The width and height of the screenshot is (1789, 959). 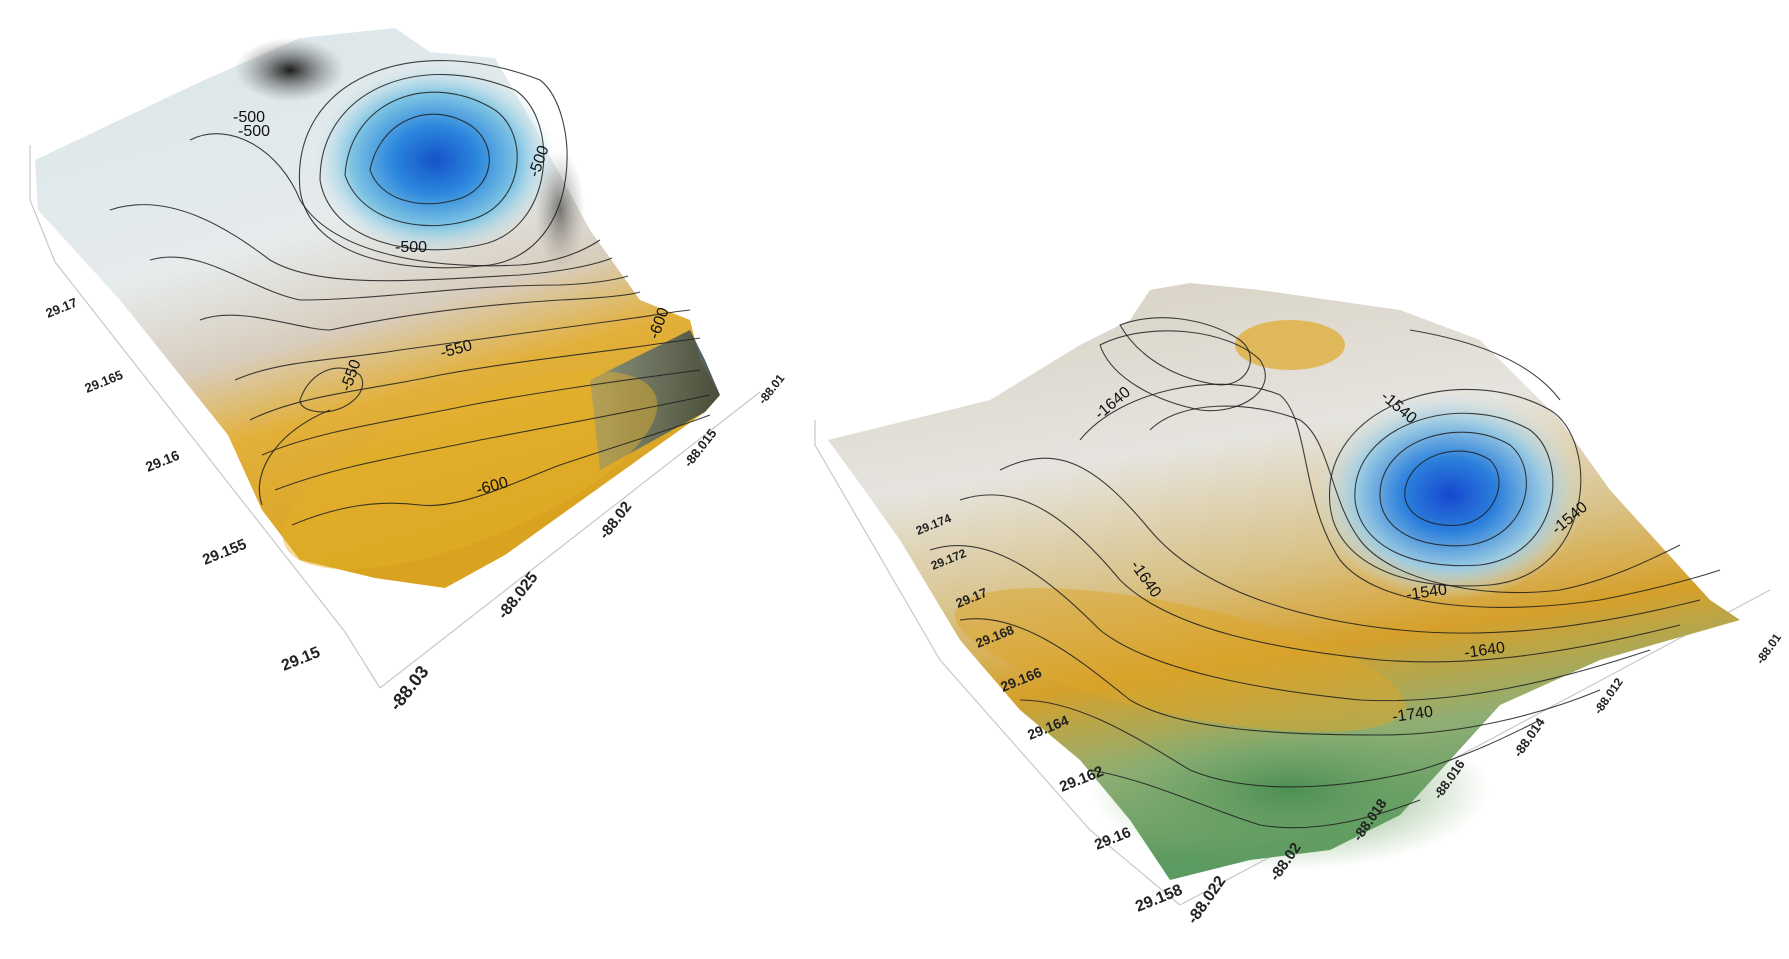 What do you see at coordinates (1159, 899) in the screenshot?
I see `right-lat-tick: 29.158` at bounding box center [1159, 899].